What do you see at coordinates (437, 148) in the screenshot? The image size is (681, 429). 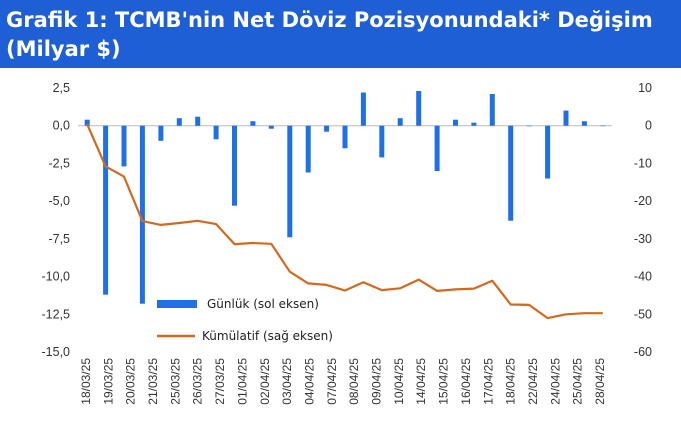 I see `bar-16/04/25` at bounding box center [437, 148].